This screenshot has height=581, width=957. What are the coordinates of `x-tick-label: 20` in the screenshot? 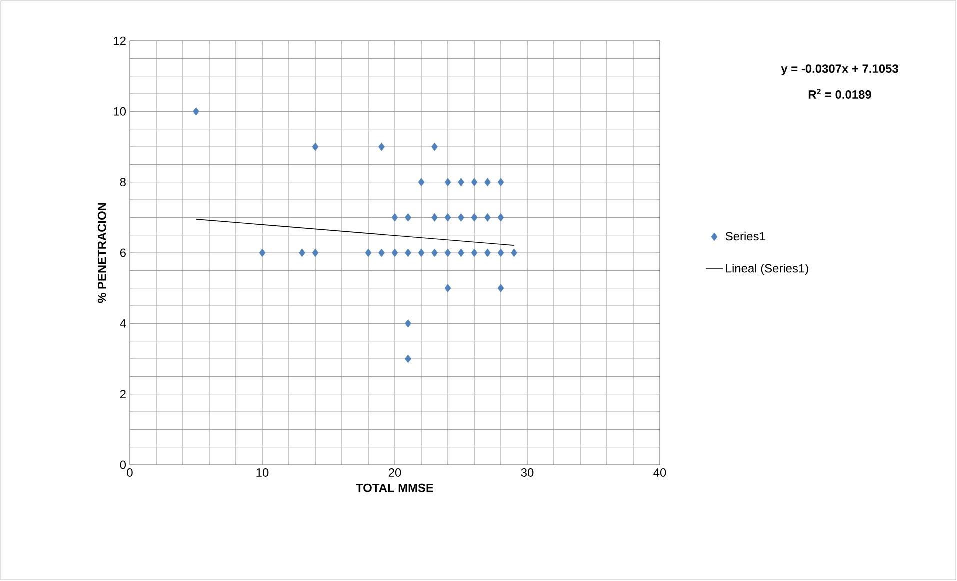 It's located at (395, 472).